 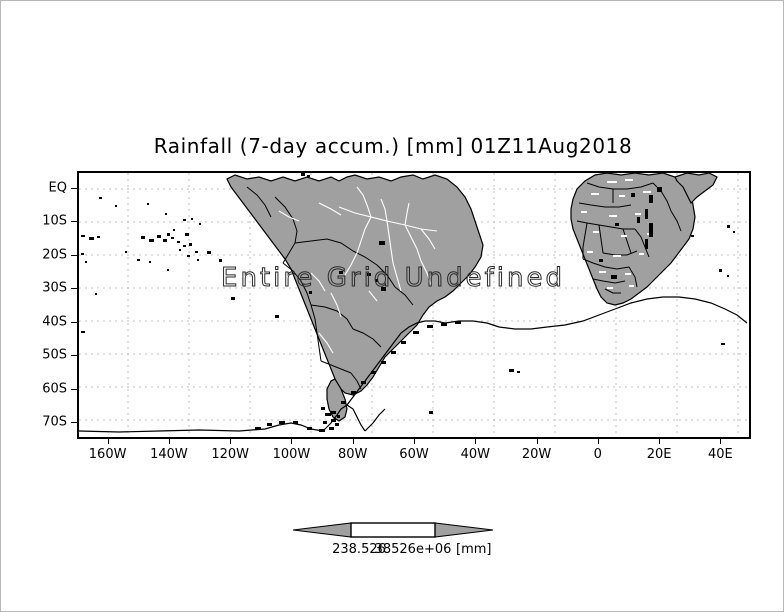 What do you see at coordinates (358, 376) in the screenshot?
I see `antarctic-coastal-specks` at bounding box center [358, 376].